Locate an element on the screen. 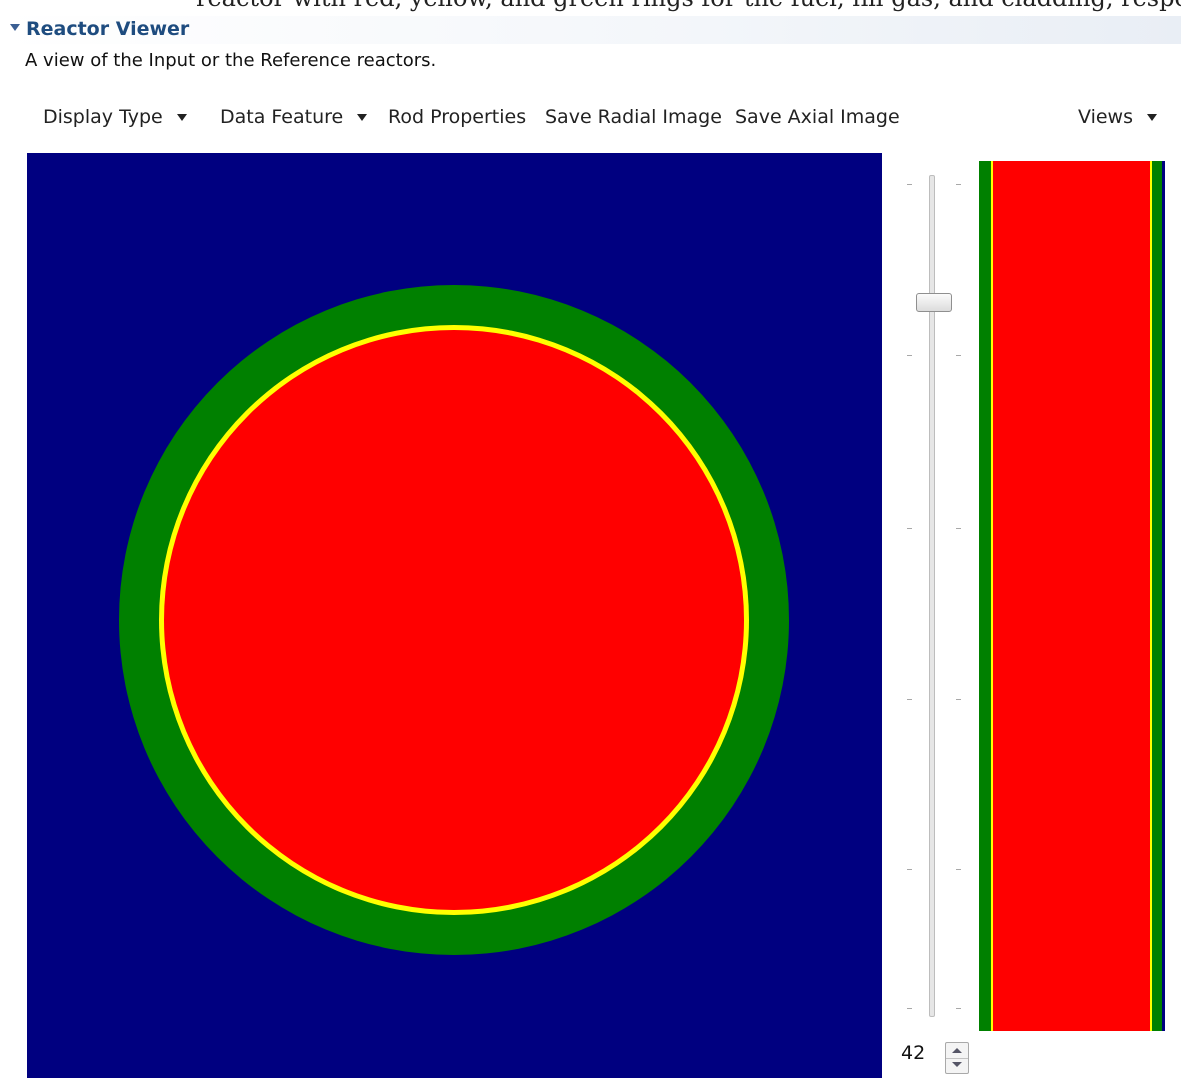  display-type-menu: Display Type is located at coordinates (115, 117).